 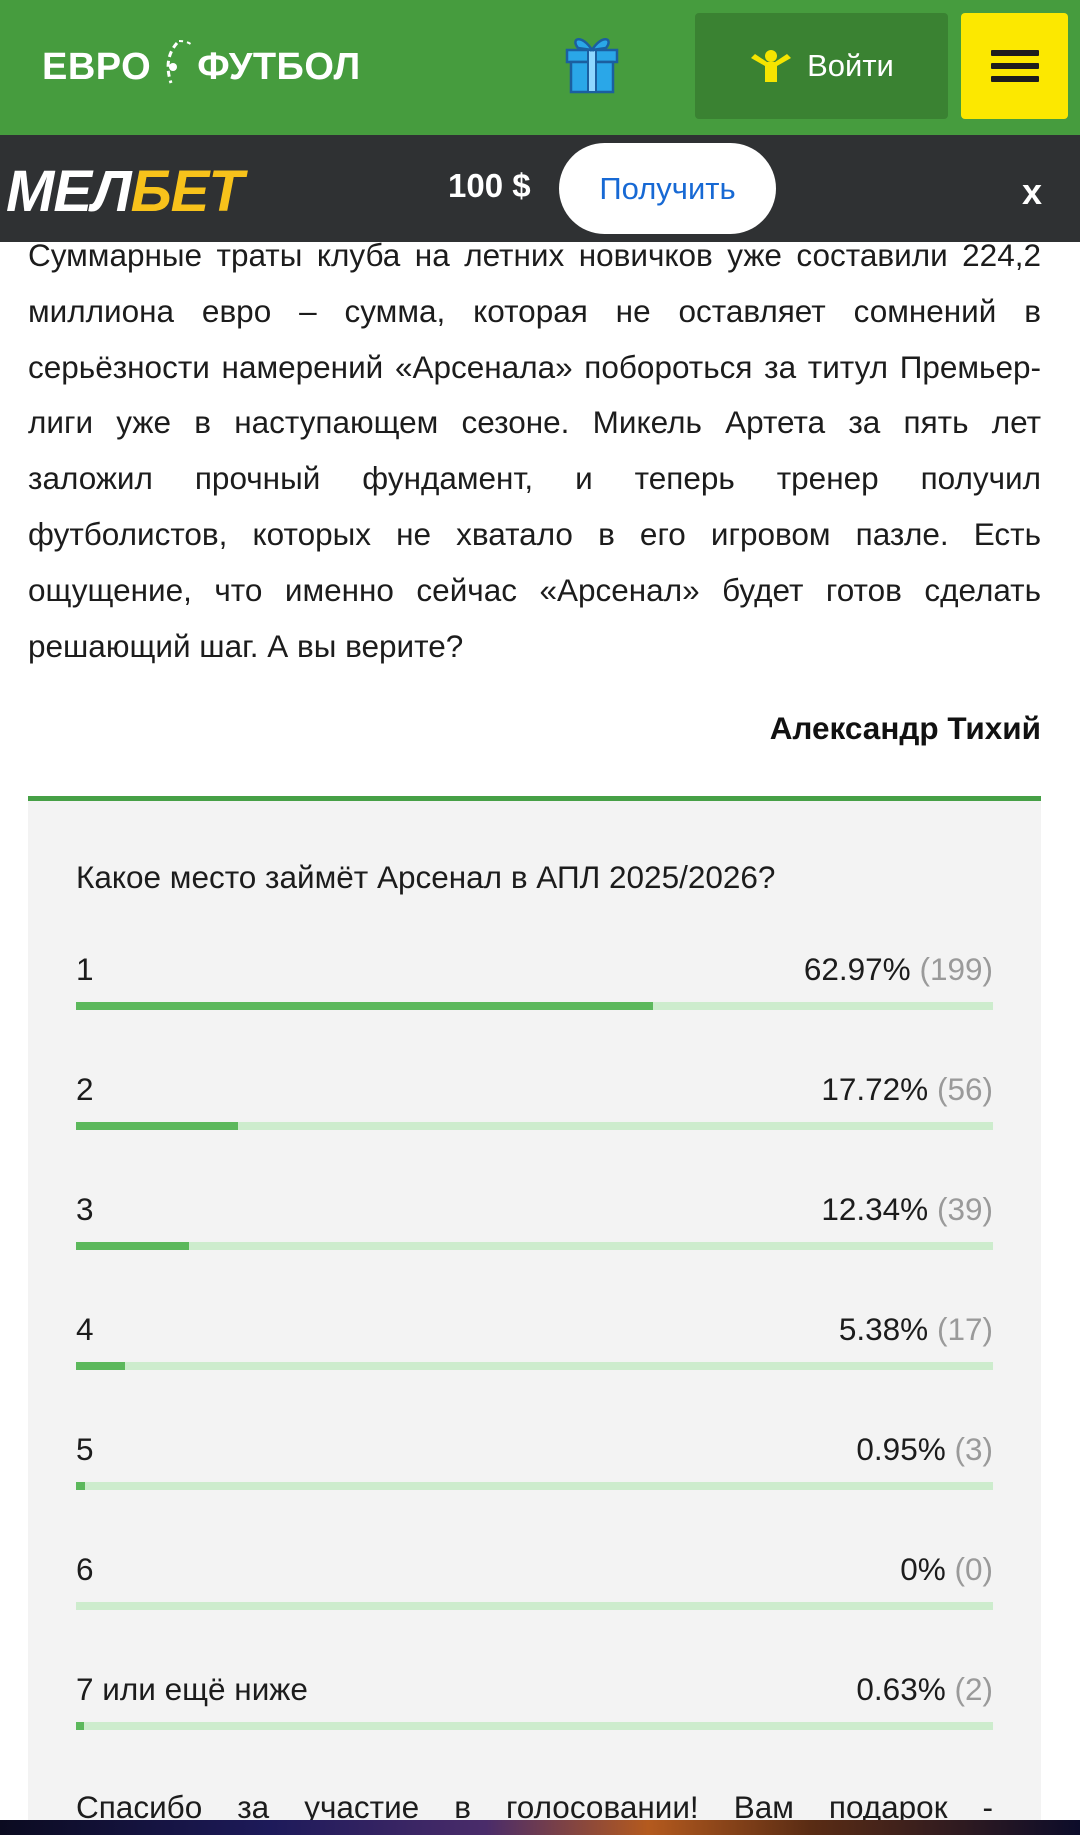 I want to click on promo-get-button: Получить, so click(x=667, y=188).